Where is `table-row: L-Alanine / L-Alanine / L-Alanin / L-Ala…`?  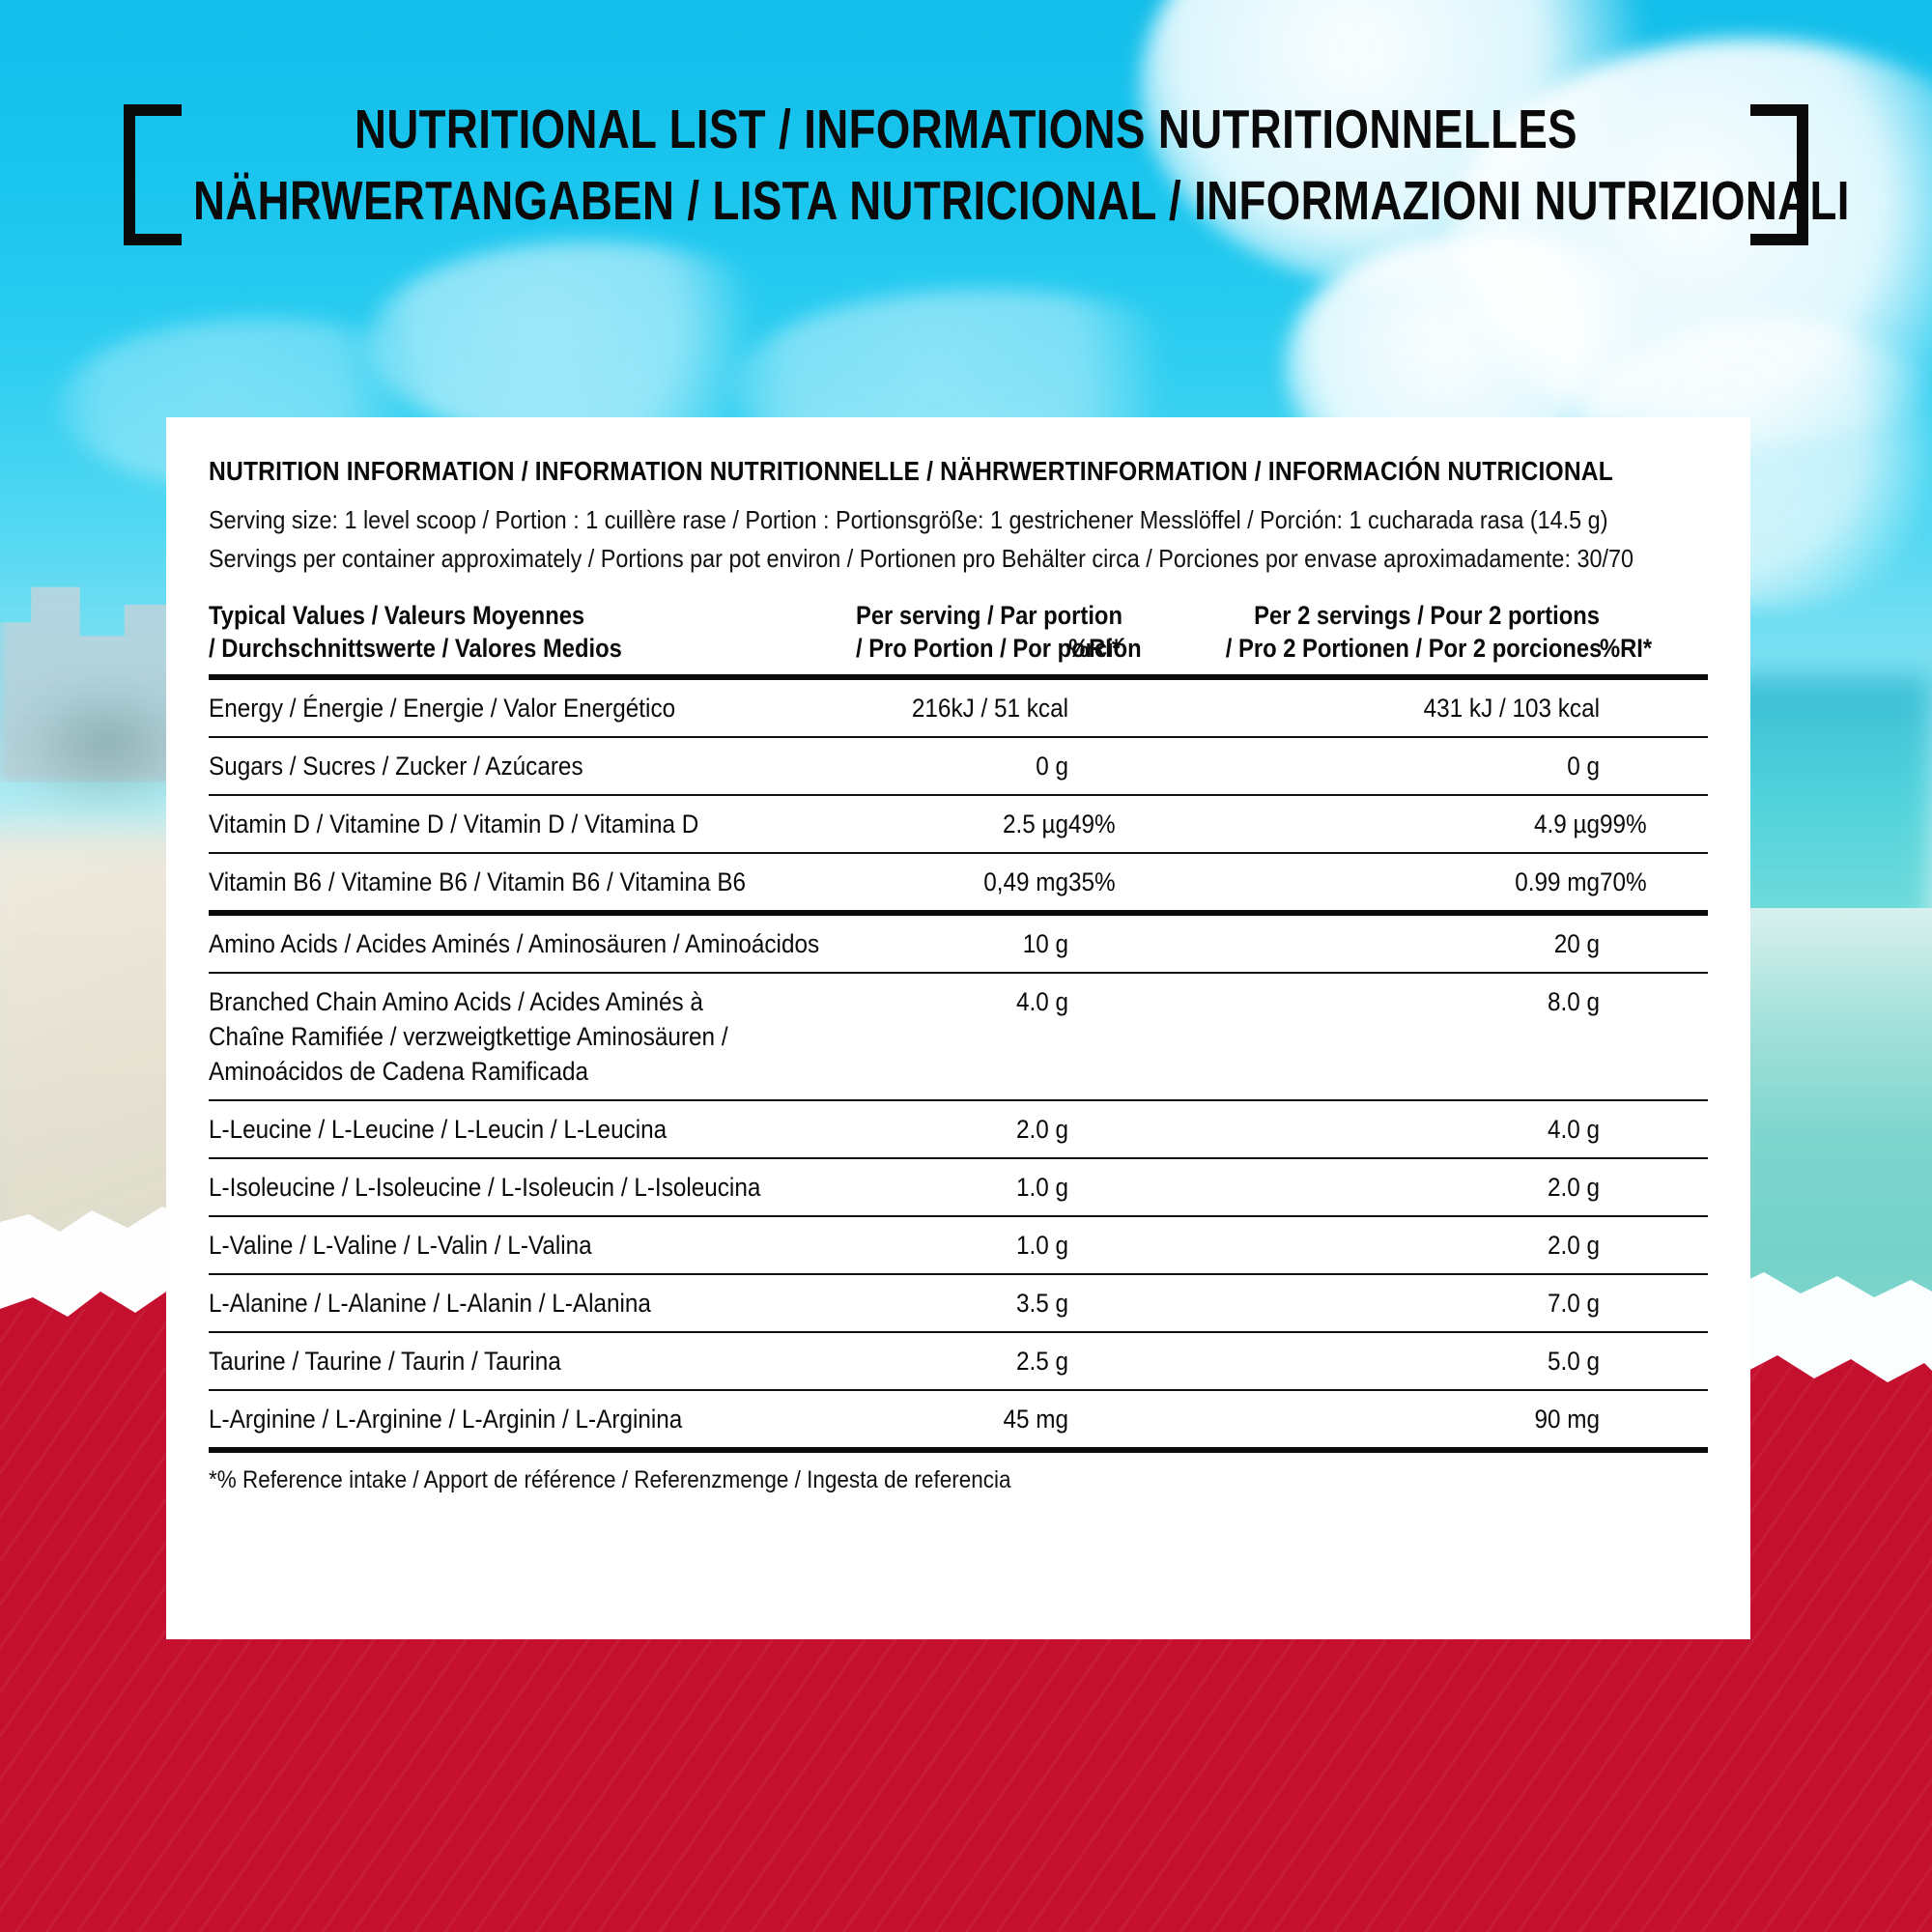 table-row: L-Alanine / L-Alanine / L-Alanin / L-Ala… is located at coordinates (958, 1302).